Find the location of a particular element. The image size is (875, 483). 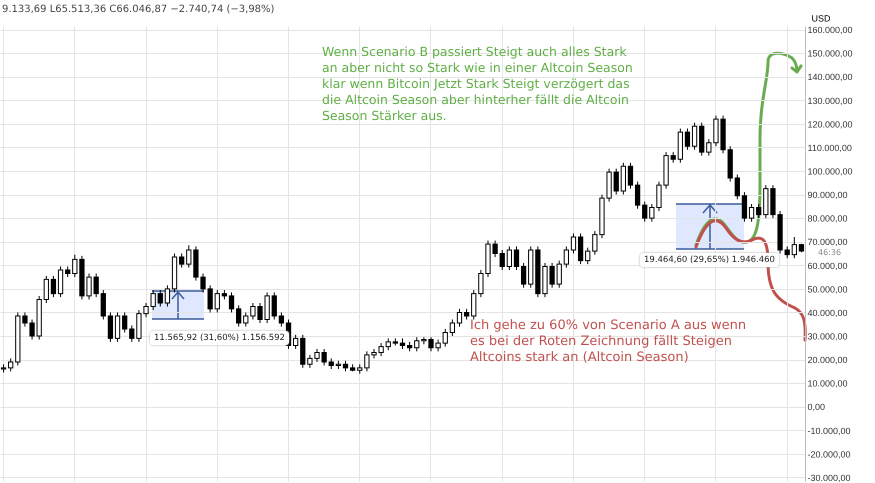

y-tick-label: 150.000,00 is located at coordinates (830, 53).